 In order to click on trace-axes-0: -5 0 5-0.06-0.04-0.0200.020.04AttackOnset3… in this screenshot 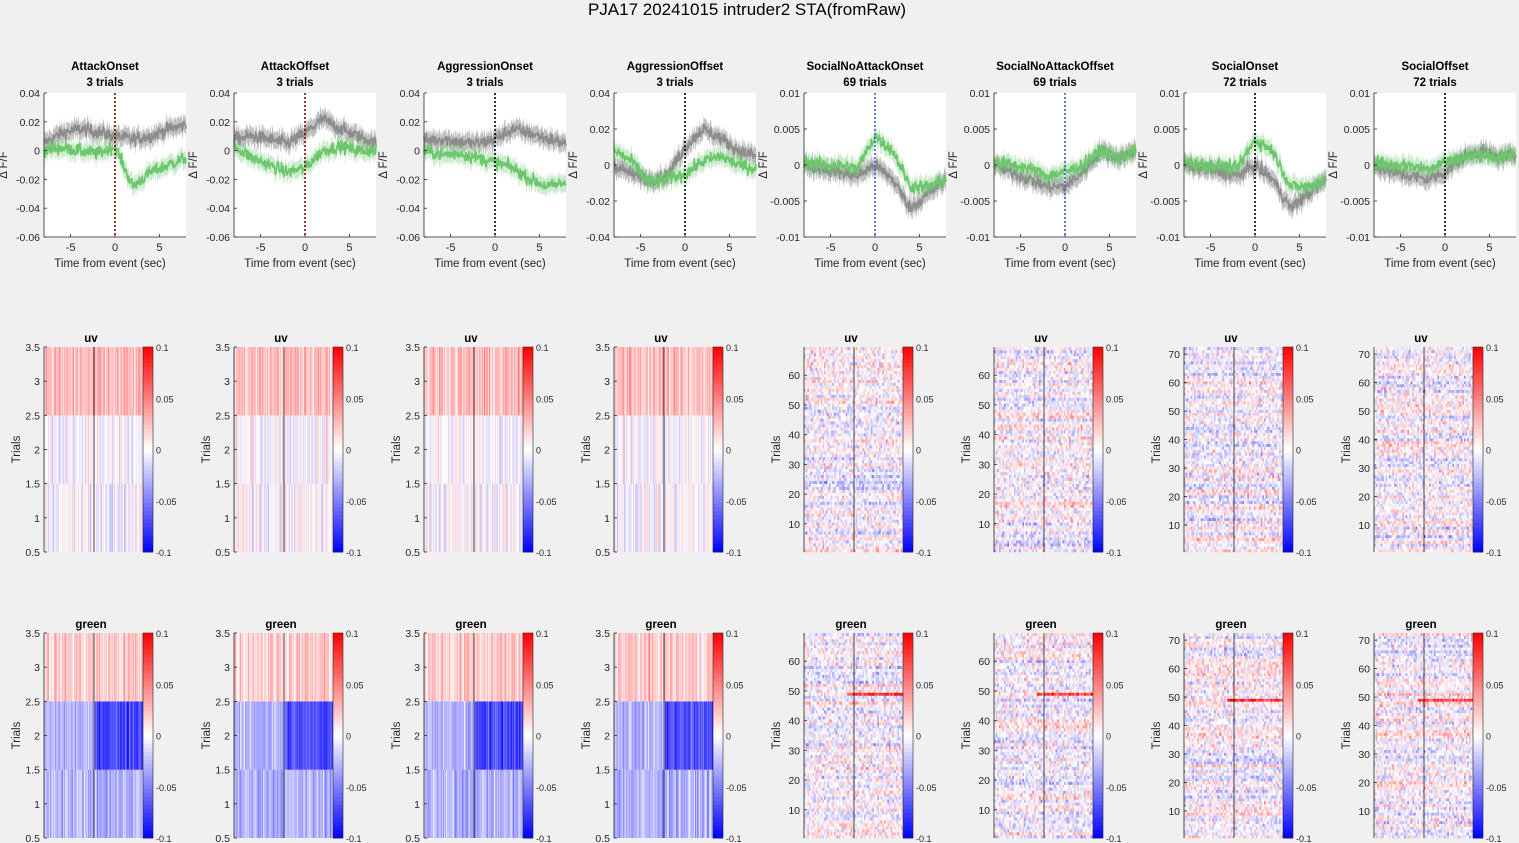, I will do `click(93, 165)`.